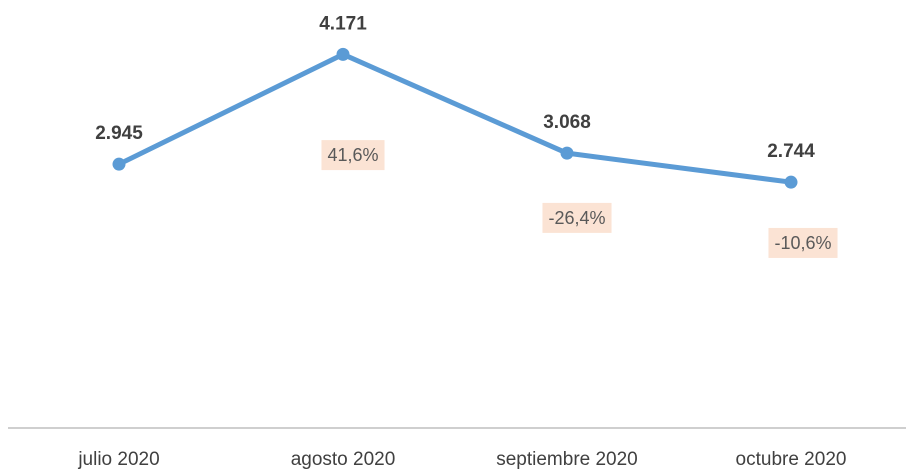  I want to click on change-label: -10,6%, so click(802, 243).